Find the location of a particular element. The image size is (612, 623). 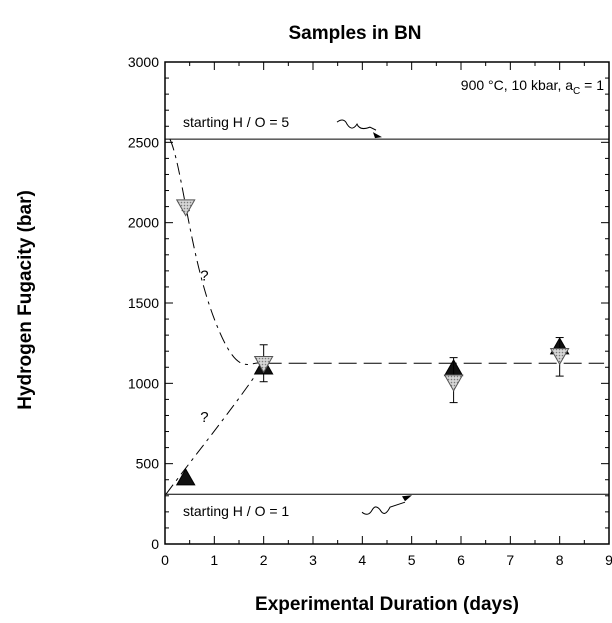

x-tick-label: 5 is located at coordinates (412, 560).